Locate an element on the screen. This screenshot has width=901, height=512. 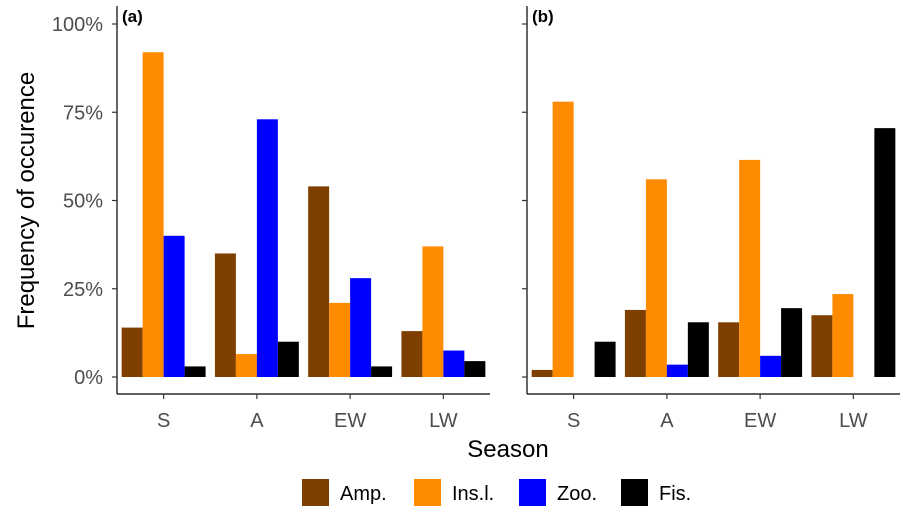
panel-tag: (a) is located at coordinates (132, 16).